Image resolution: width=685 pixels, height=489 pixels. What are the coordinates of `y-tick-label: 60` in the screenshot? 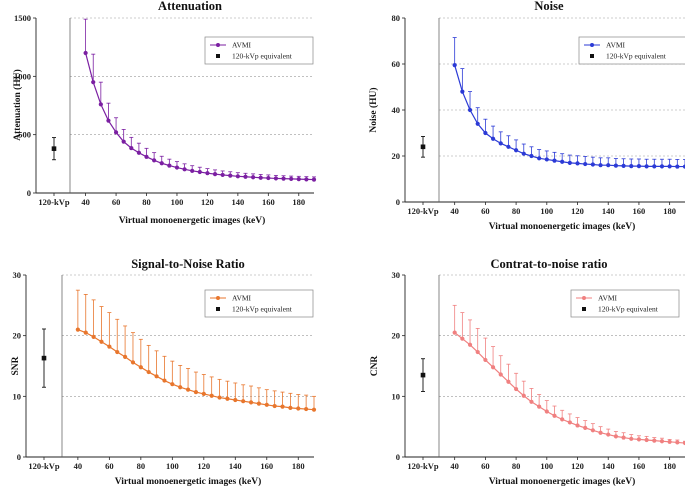 It's located at (396, 64).